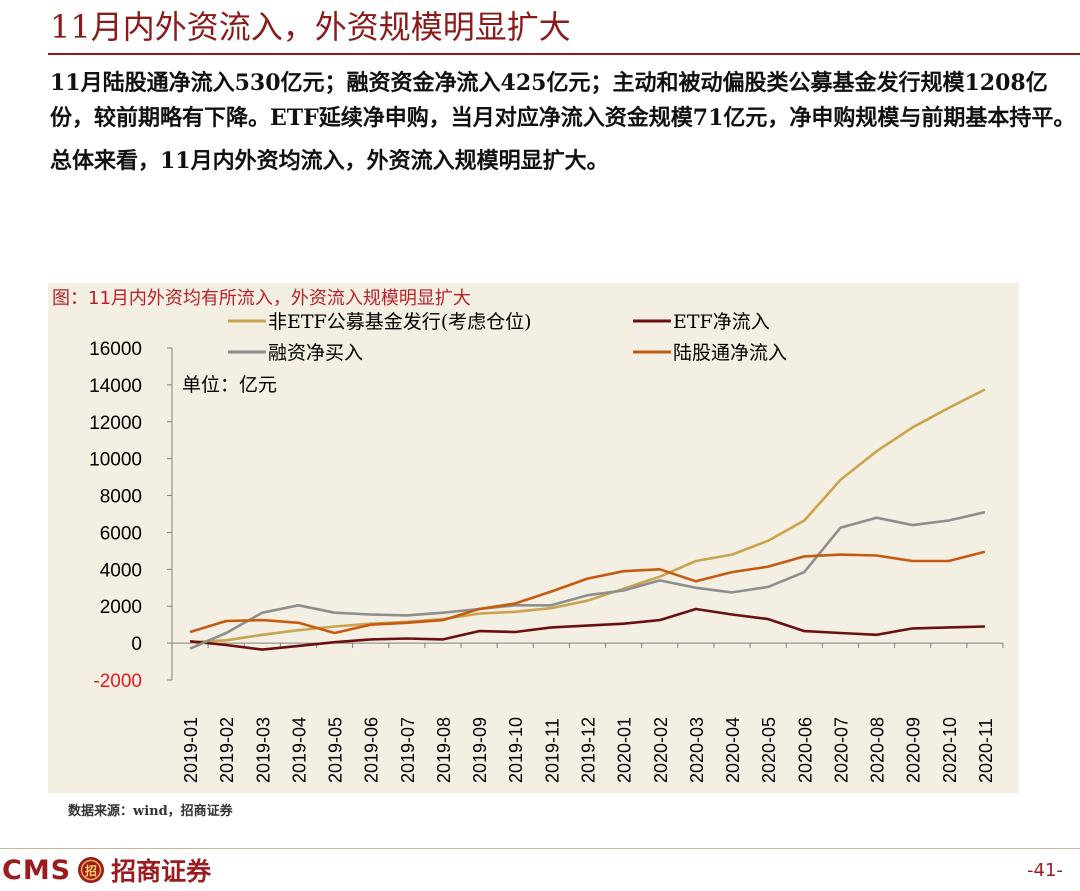 The image size is (1080, 891). What do you see at coordinates (1045, 870) in the screenshot?
I see `page-number: -41-` at bounding box center [1045, 870].